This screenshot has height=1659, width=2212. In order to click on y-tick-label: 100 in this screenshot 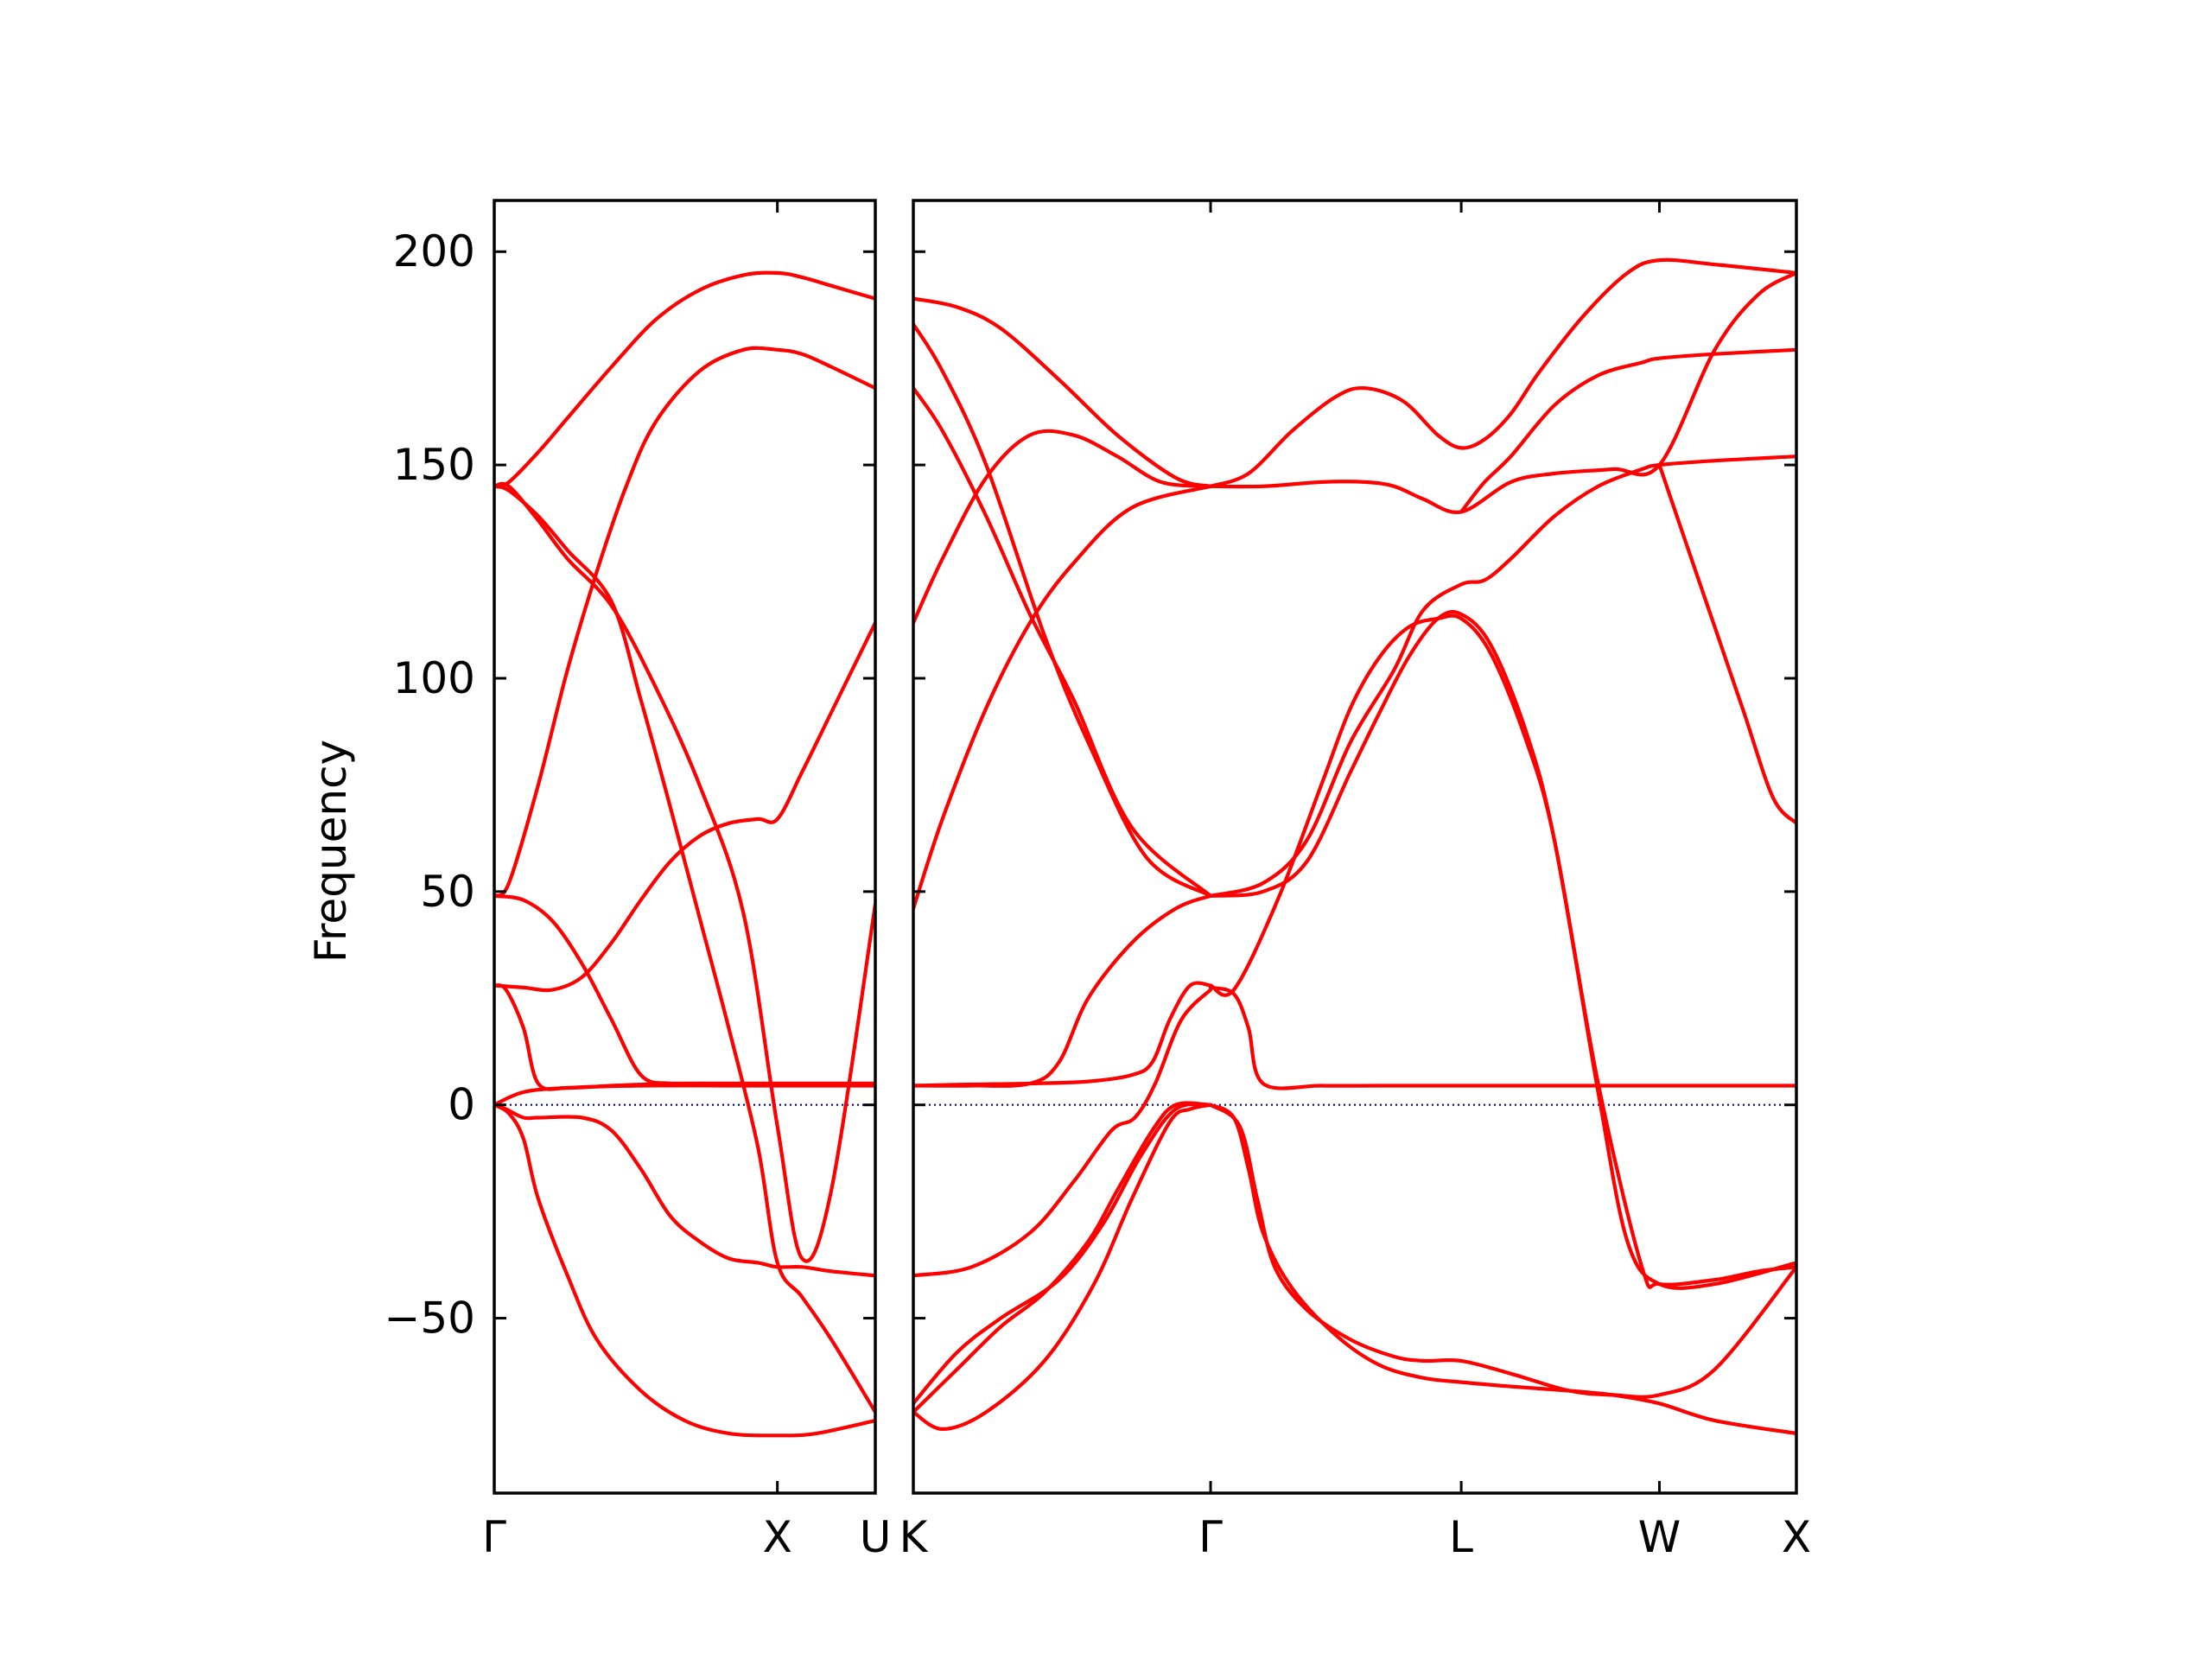, I will do `click(434, 678)`.